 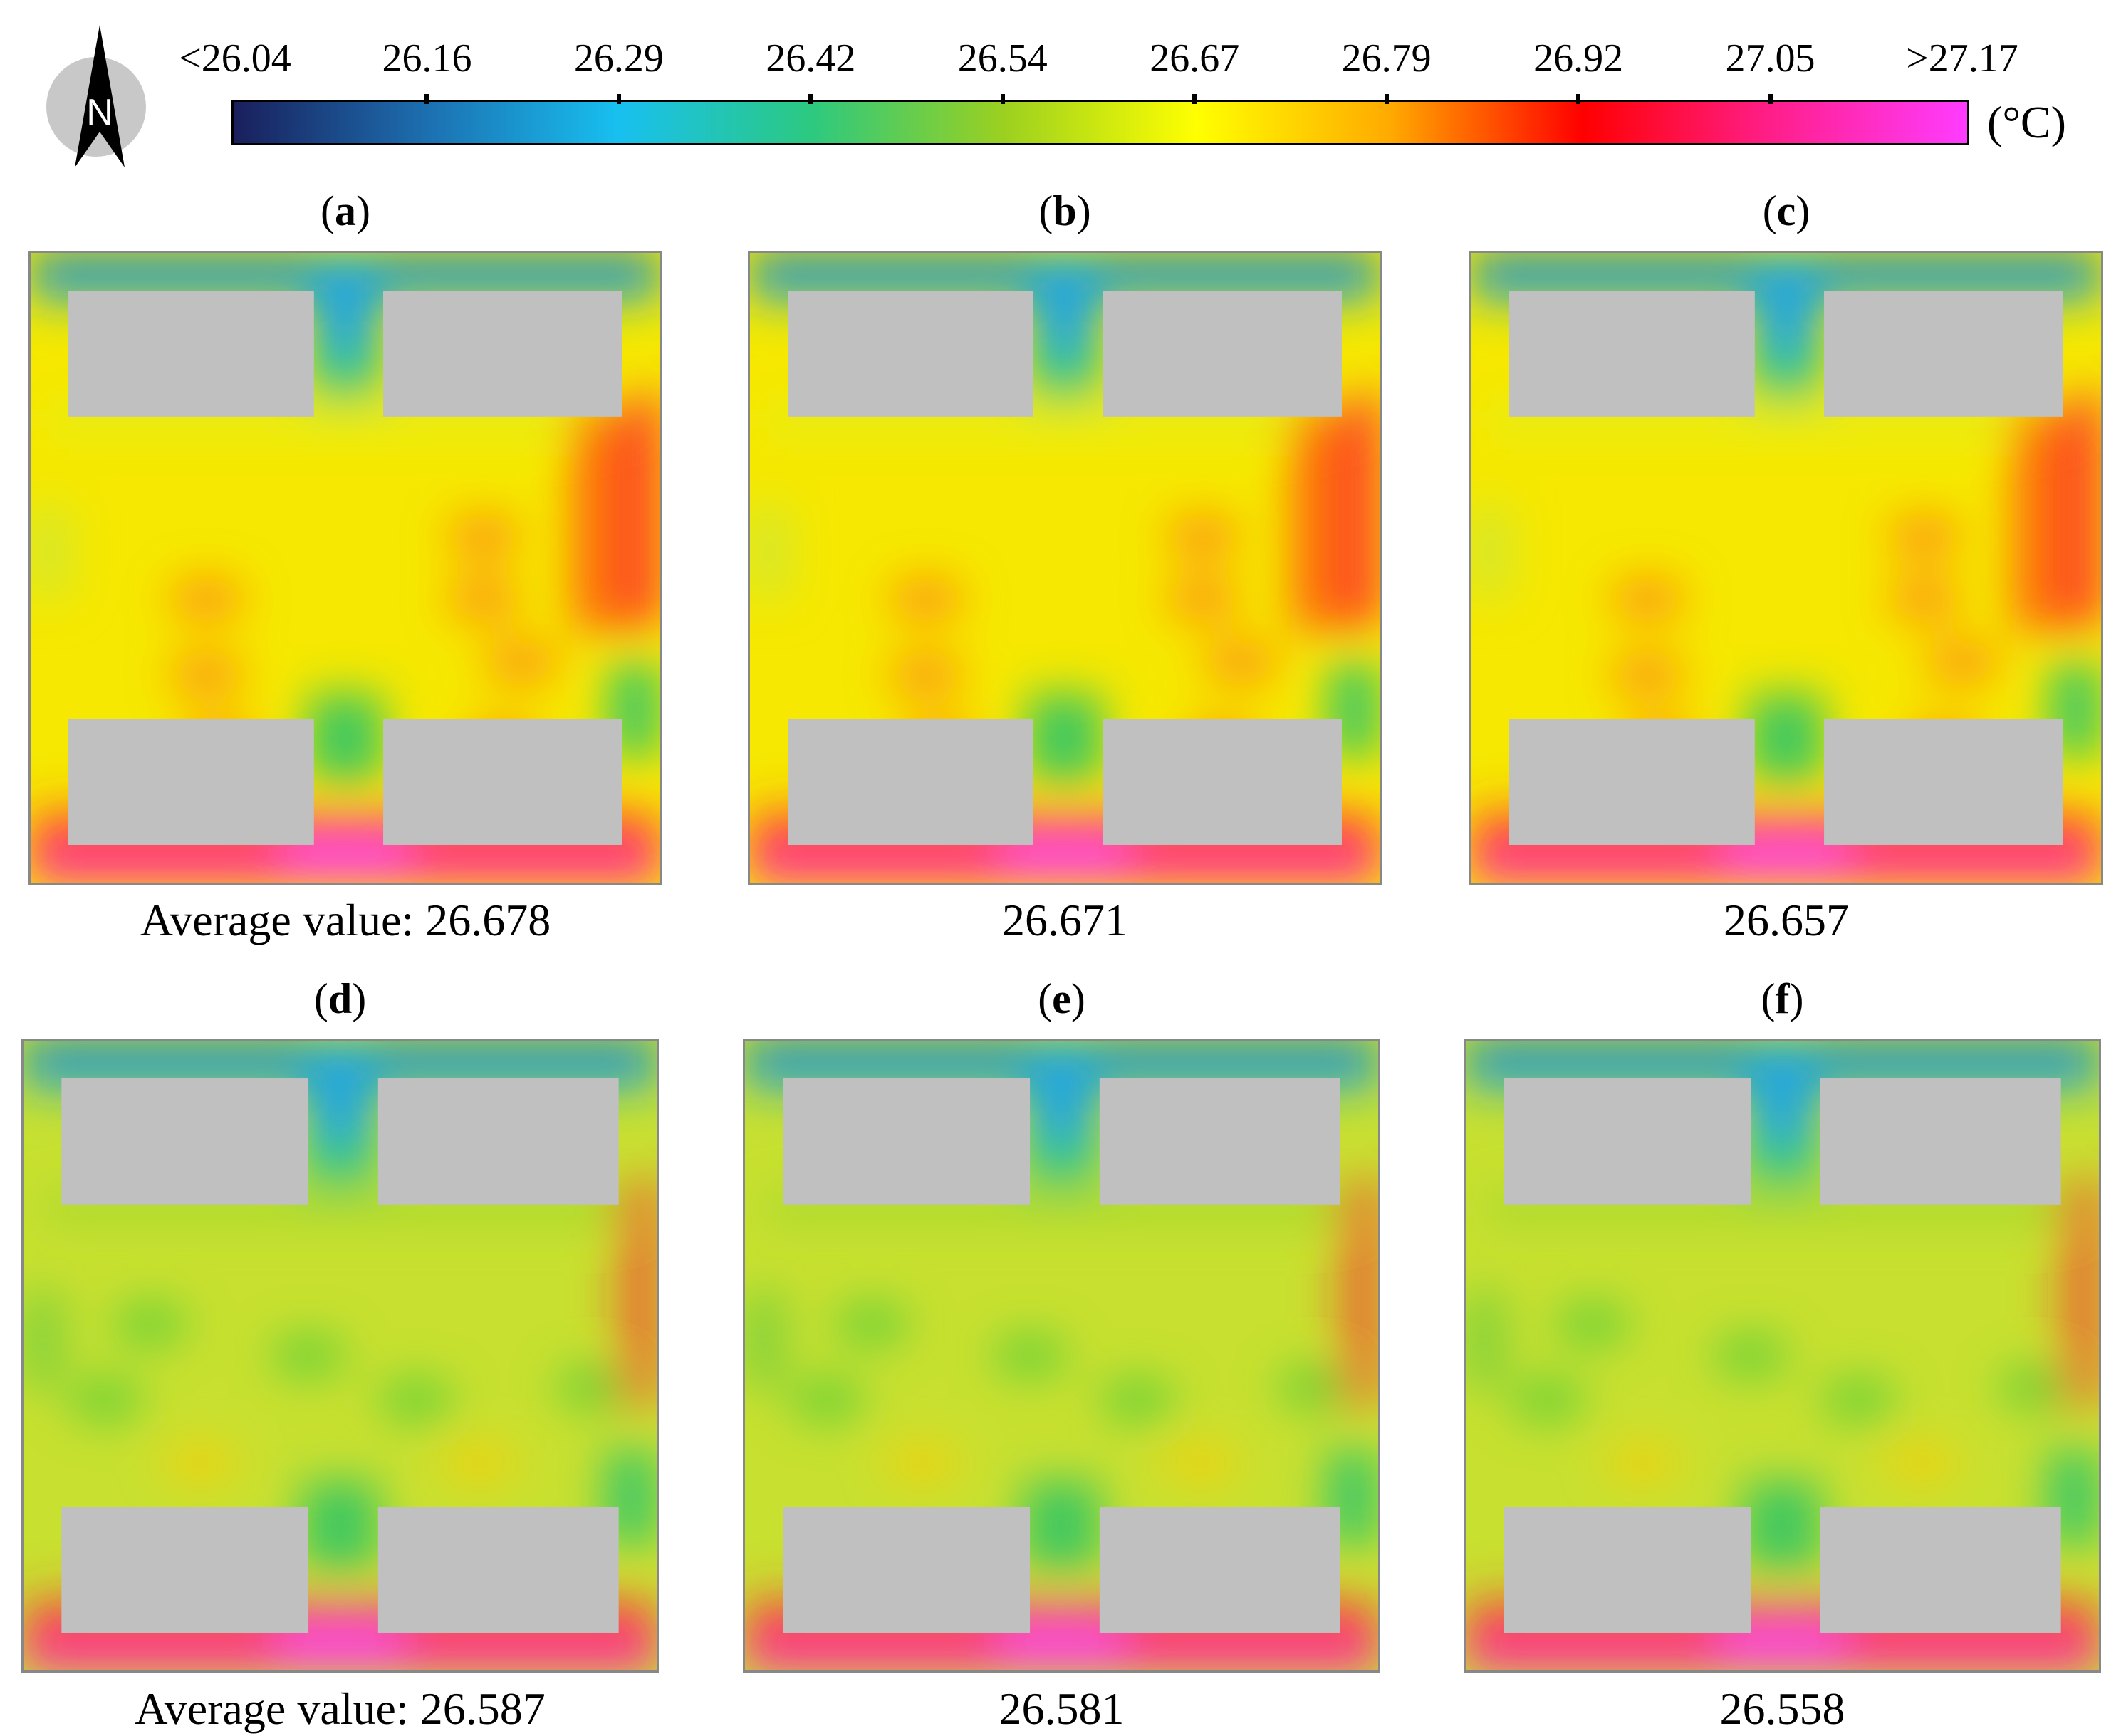 I want to click on average-caption-a: Average value: 26.678, so click(x=345, y=920).